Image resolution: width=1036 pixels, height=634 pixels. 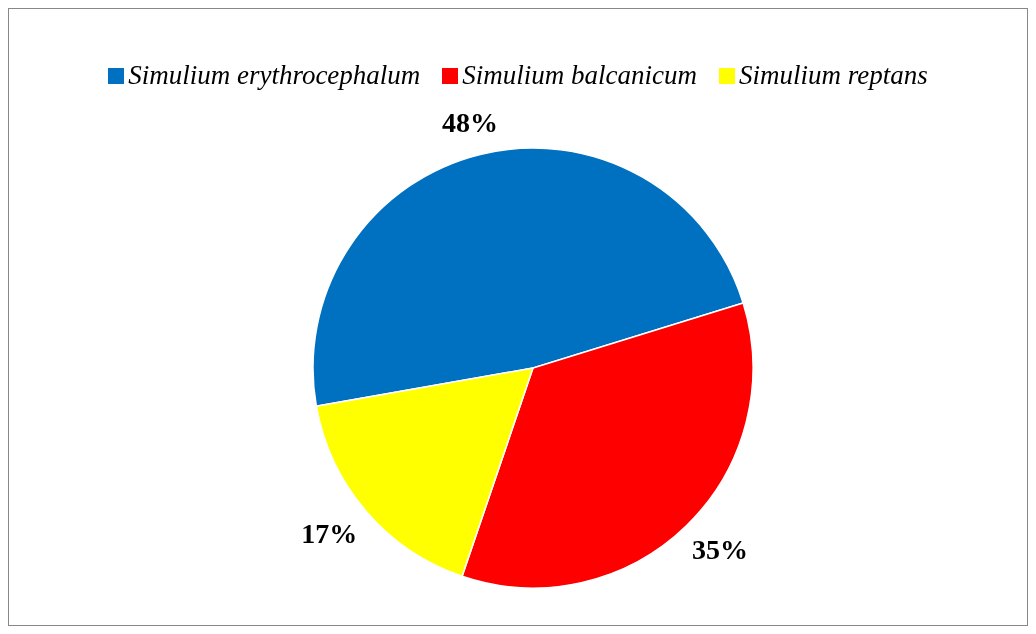 I want to click on legend-label: Simulium balcanicum, so click(x=580, y=75).